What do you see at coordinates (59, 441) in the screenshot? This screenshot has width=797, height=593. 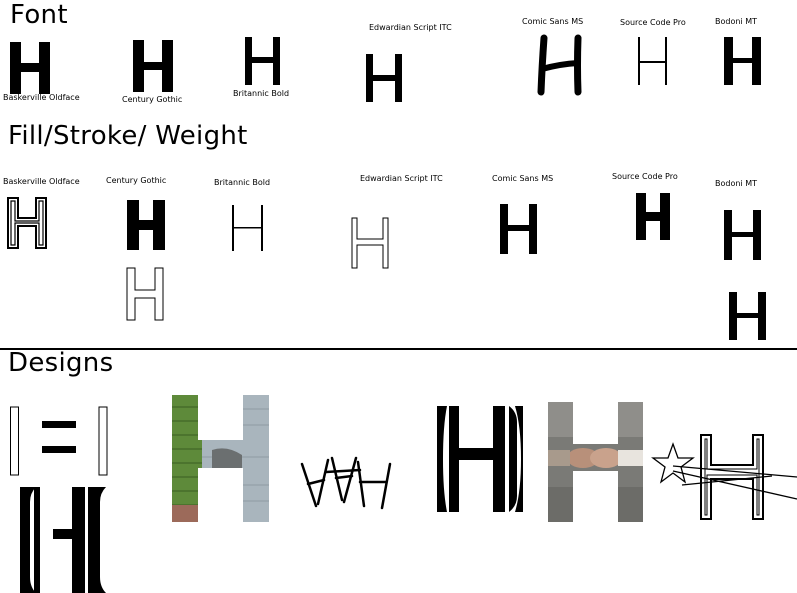 I see `design-h-split-outline` at bounding box center [59, 441].